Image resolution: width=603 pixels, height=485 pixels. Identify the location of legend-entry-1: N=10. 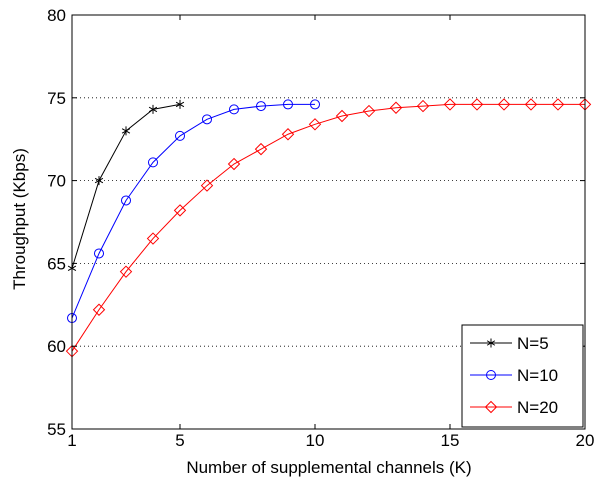
(514, 375).